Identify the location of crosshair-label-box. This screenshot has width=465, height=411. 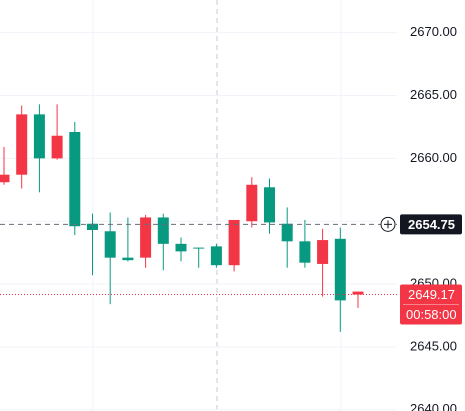
(431, 224).